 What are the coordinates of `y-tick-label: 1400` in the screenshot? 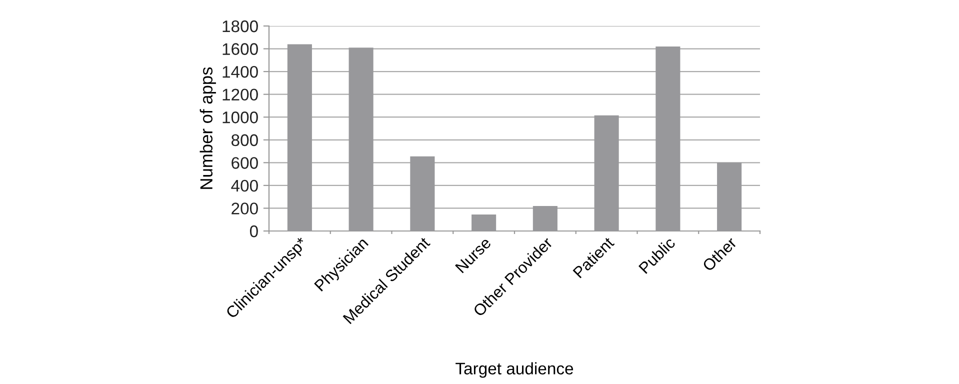 It's located at (240, 72).